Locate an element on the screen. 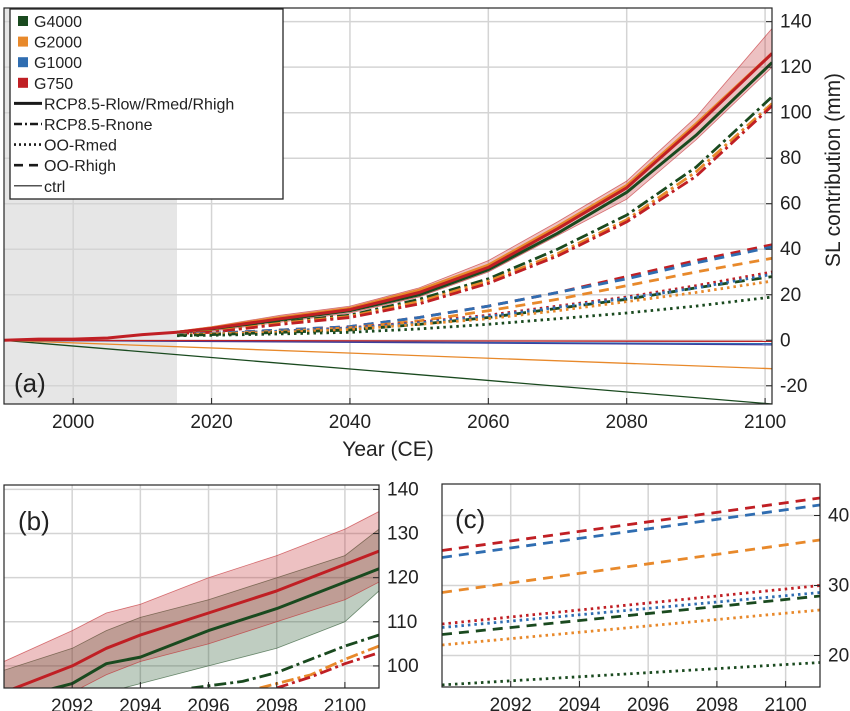 This screenshot has height=711, width=850. panel-label: (a) is located at coordinates (30, 383).